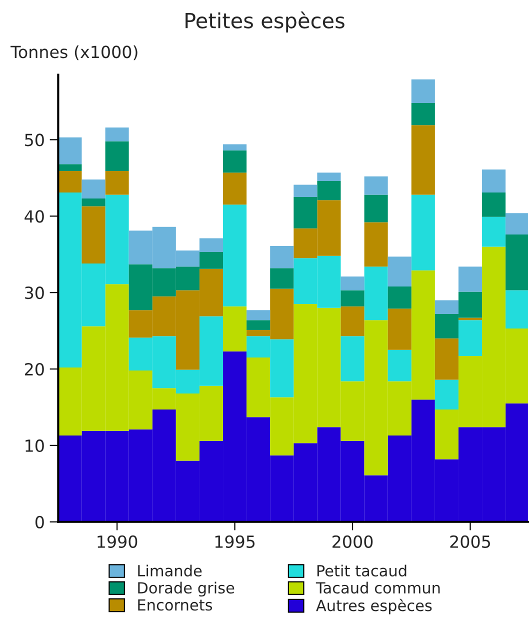  Describe the element at coordinates (74, 52) in the screenshot. I see `y-axis-title: Tonnes (x1000)` at that location.